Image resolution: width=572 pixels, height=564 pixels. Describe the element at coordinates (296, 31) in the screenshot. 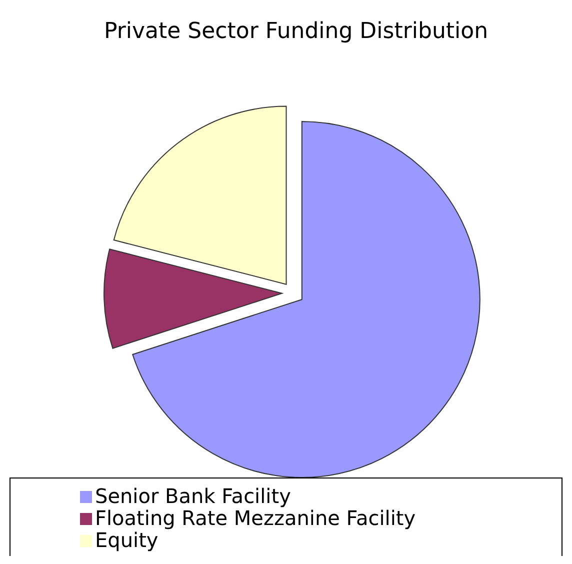

I see `chart-title: Private Sector Funding Distribution` at that location.